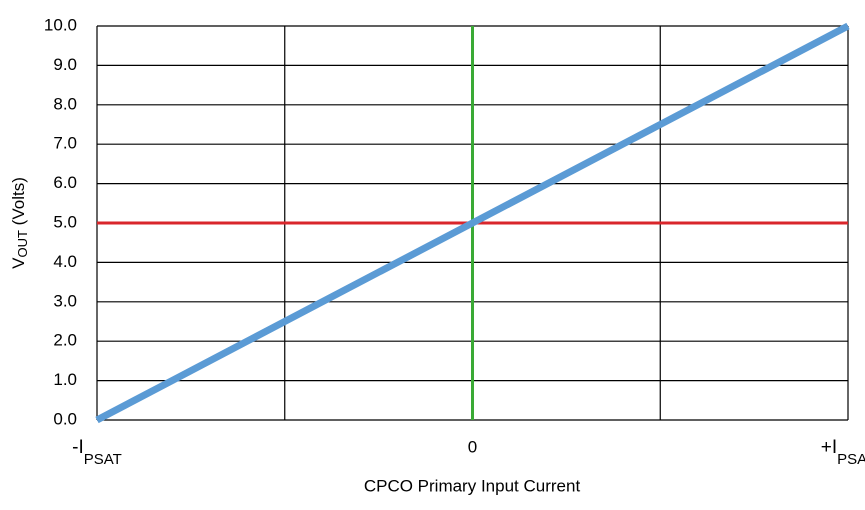  Describe the element at coordinates (65, 64) in the screenshot. I see `y-tick-label: 9.0` at that location.